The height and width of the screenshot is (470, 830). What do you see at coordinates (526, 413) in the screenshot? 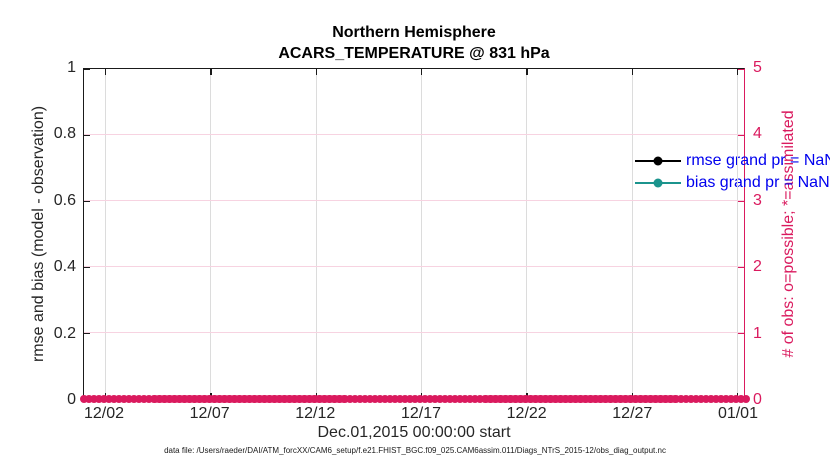
I see `x-tick-label: 12/22` at bounding box center [526, 413].